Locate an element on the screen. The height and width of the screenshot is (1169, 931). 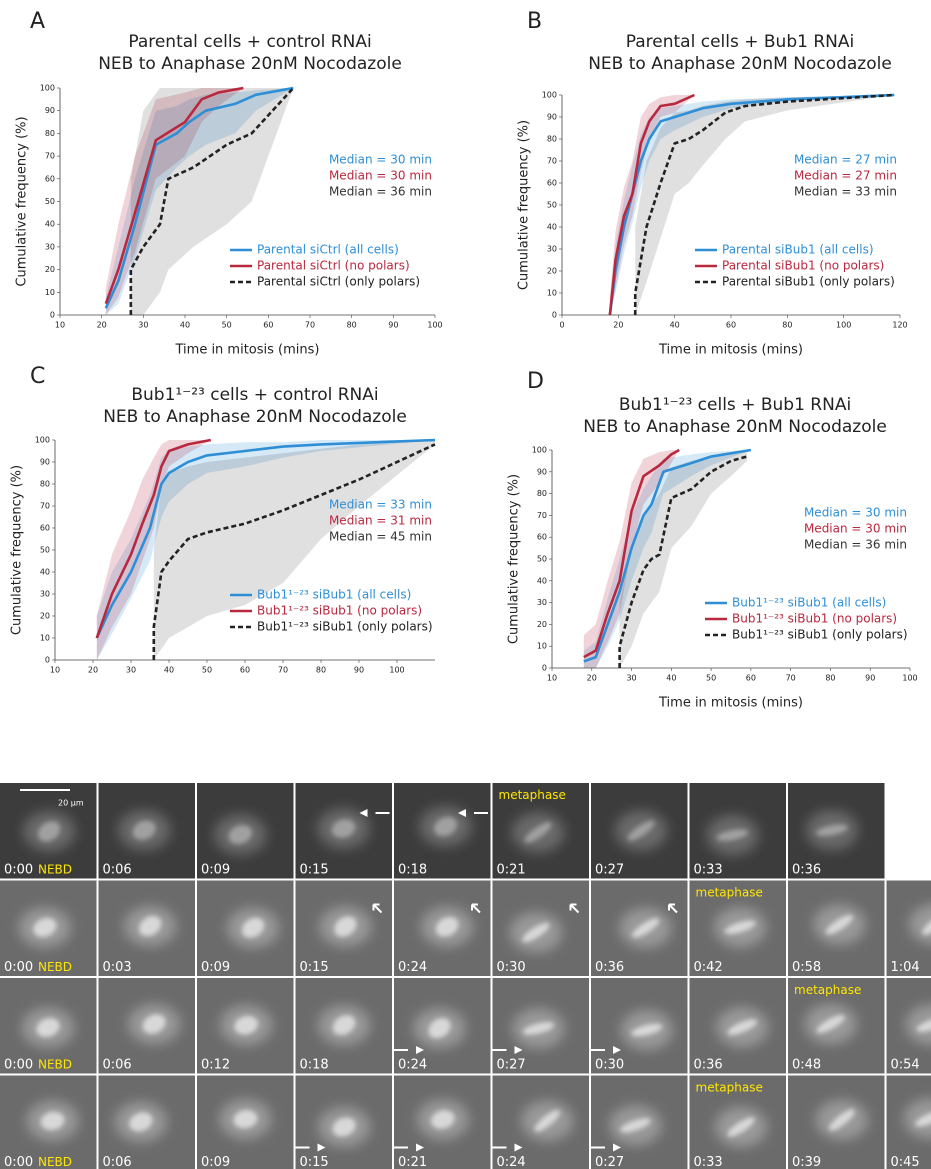
x-tick-label: 60 is located at coordinates (751, 678).